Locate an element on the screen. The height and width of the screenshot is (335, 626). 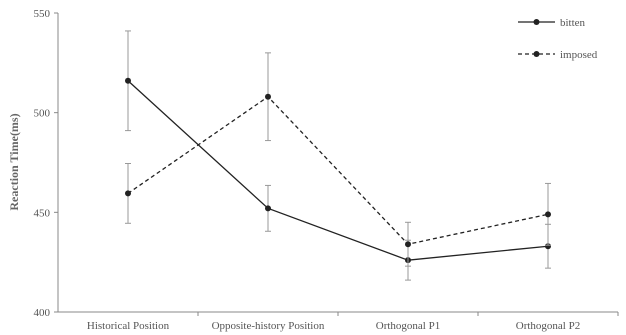
y-axis-title: Reaction Time(ms) is located at coordinates (14, 161).